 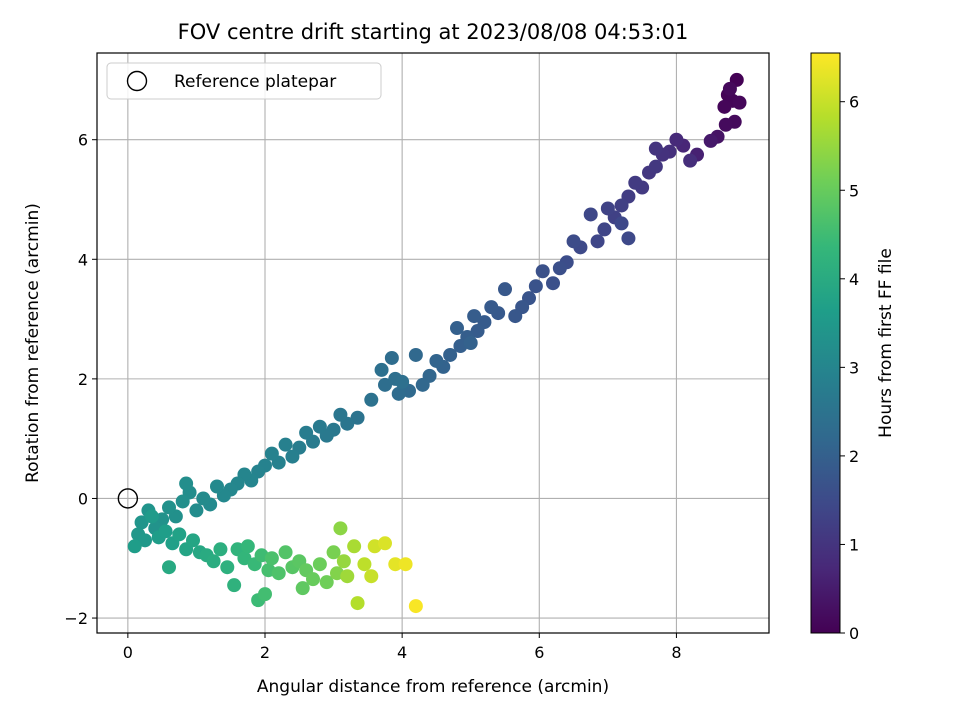 What do you see at coordinates (83, 140) in the screenshot?
I see `y-tick-label: 6` at bounding box center [83, 140].